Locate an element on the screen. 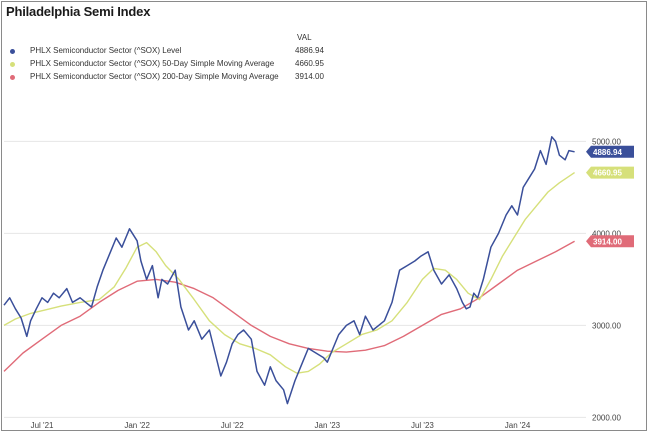 The image size is (650, 434). end-label-text: 3914.00 is located at coordinates (607, 241).